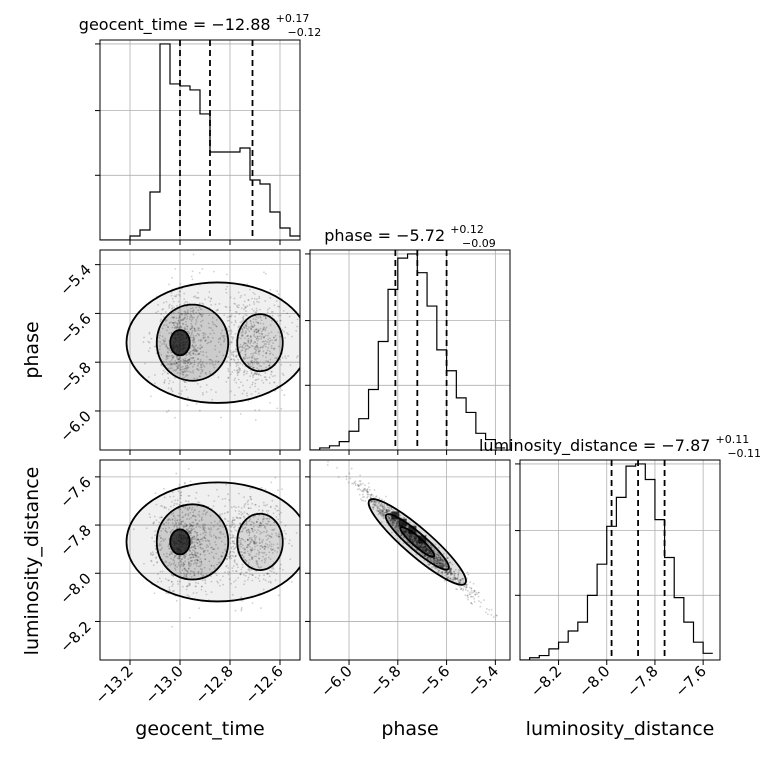 The width and height of the screenshot is (760, 760). I want to click on panel-frame, so click(620, 560).